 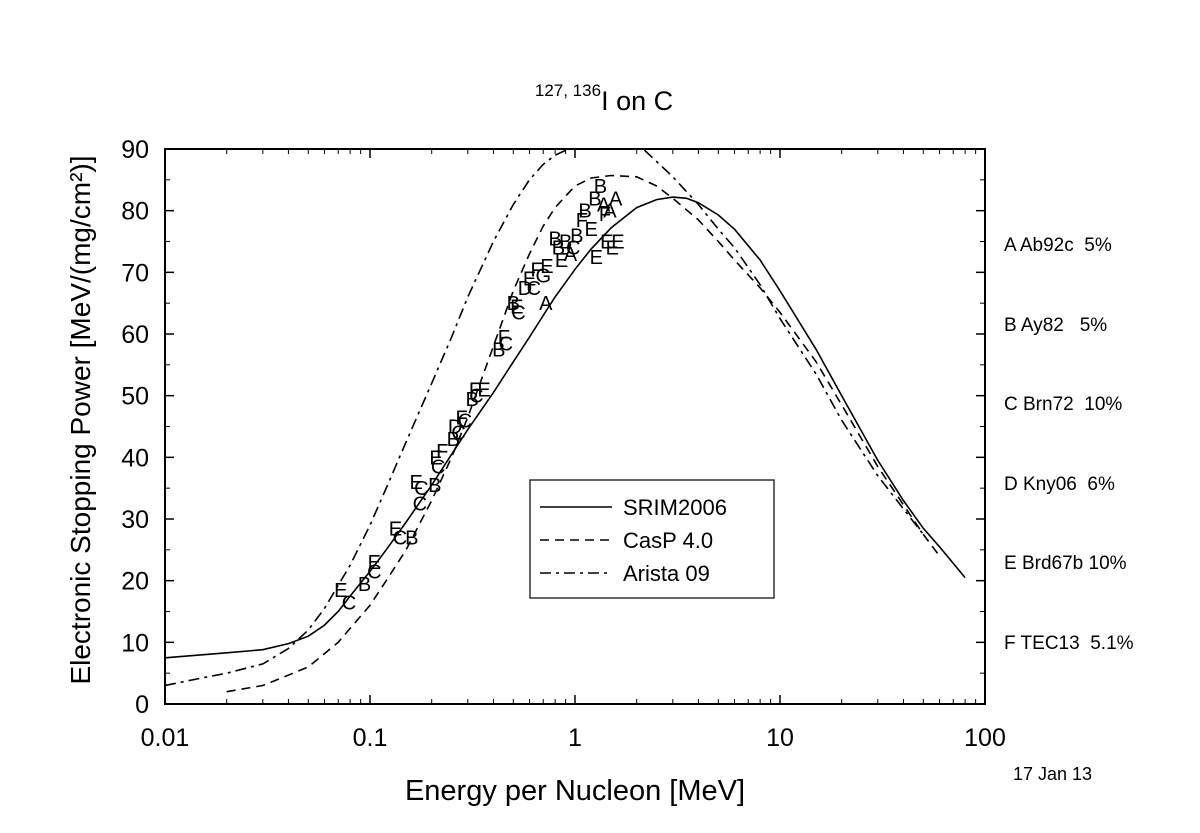 What do you see at coordinates (135, 212) in the screenshot?
I see `y-tick-label-8: 80` at bounding box center [135, 212].